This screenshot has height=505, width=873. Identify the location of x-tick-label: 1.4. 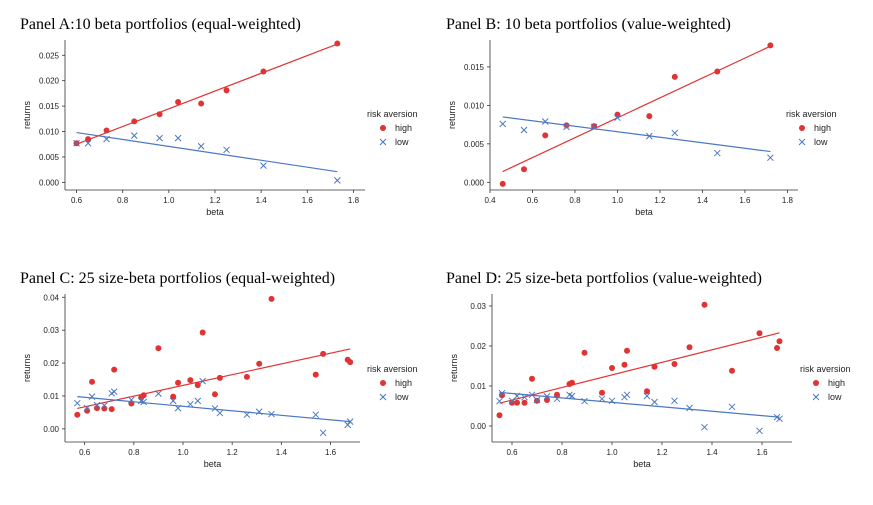
(282, 452).